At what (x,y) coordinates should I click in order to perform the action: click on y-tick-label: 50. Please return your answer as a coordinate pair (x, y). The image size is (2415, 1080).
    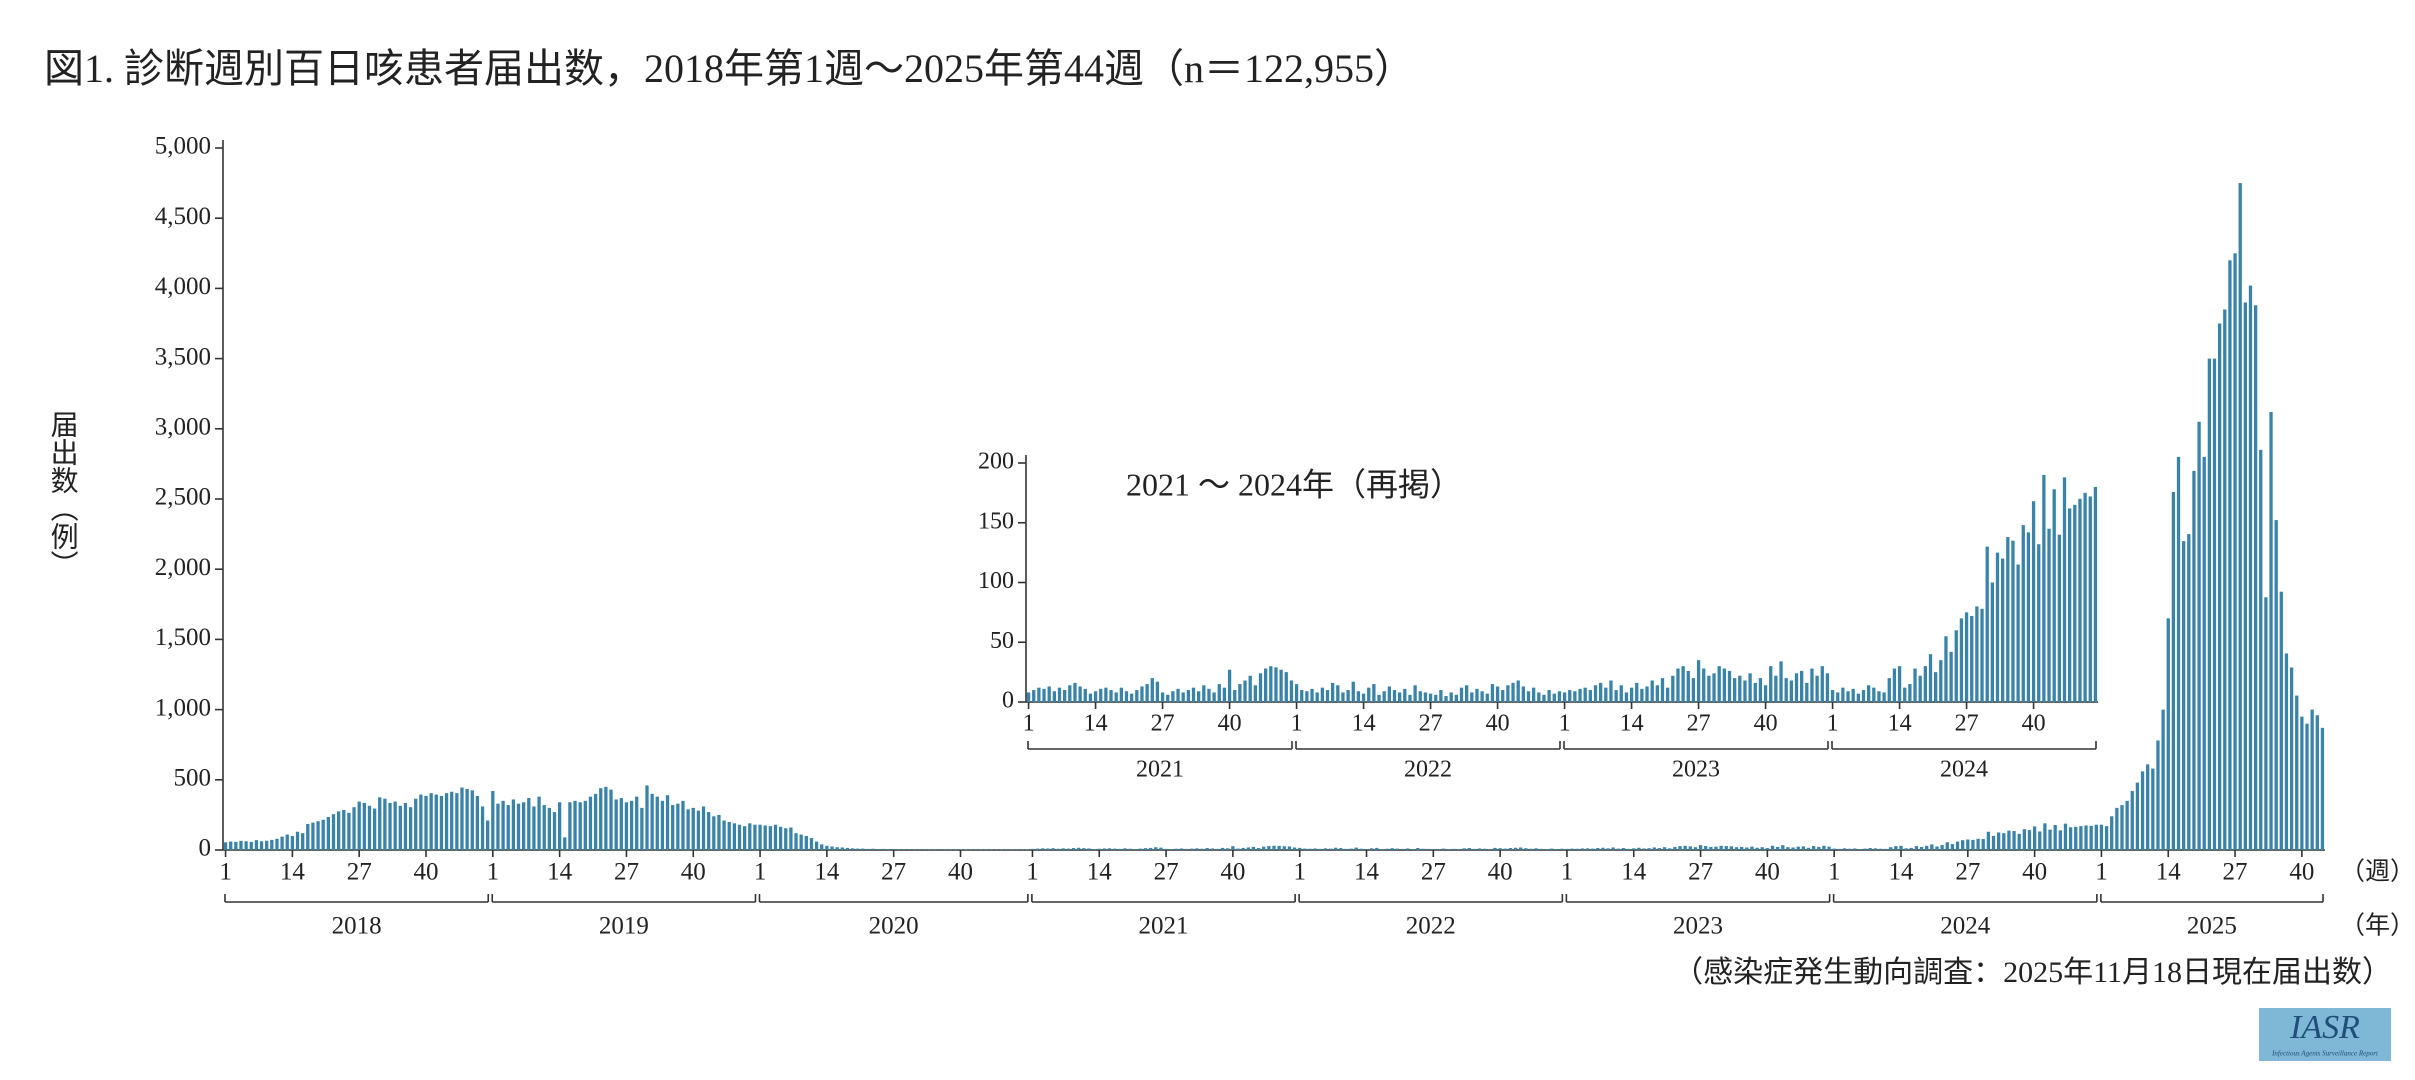
    Looking at the image, I should click on (1002, 641).